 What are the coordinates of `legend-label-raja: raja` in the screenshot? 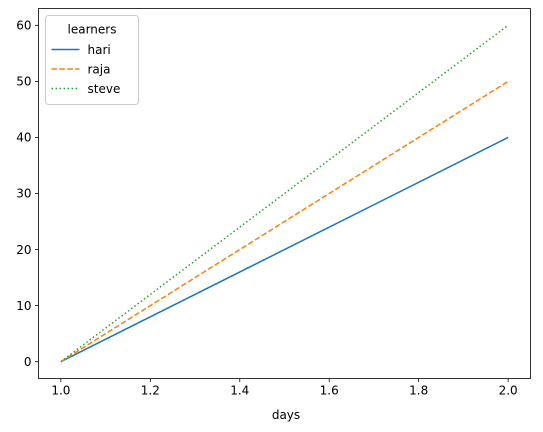 It's located at (99, 69).